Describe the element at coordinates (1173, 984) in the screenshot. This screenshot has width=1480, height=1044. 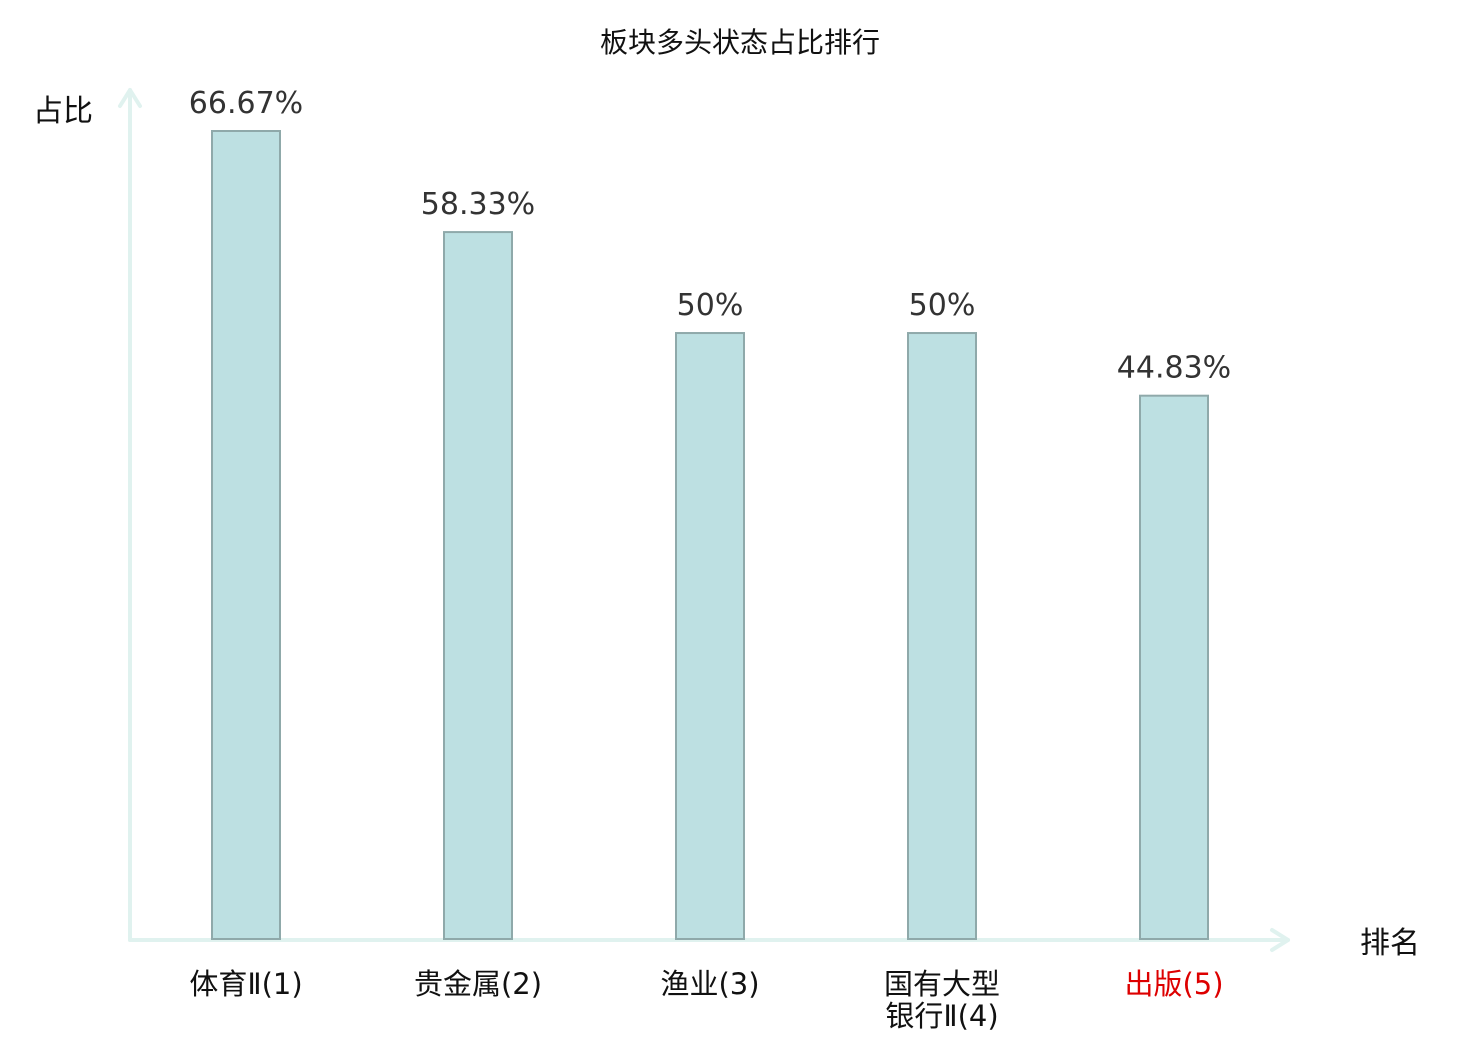
I see `category-label-5: 出版(5)` at that location.